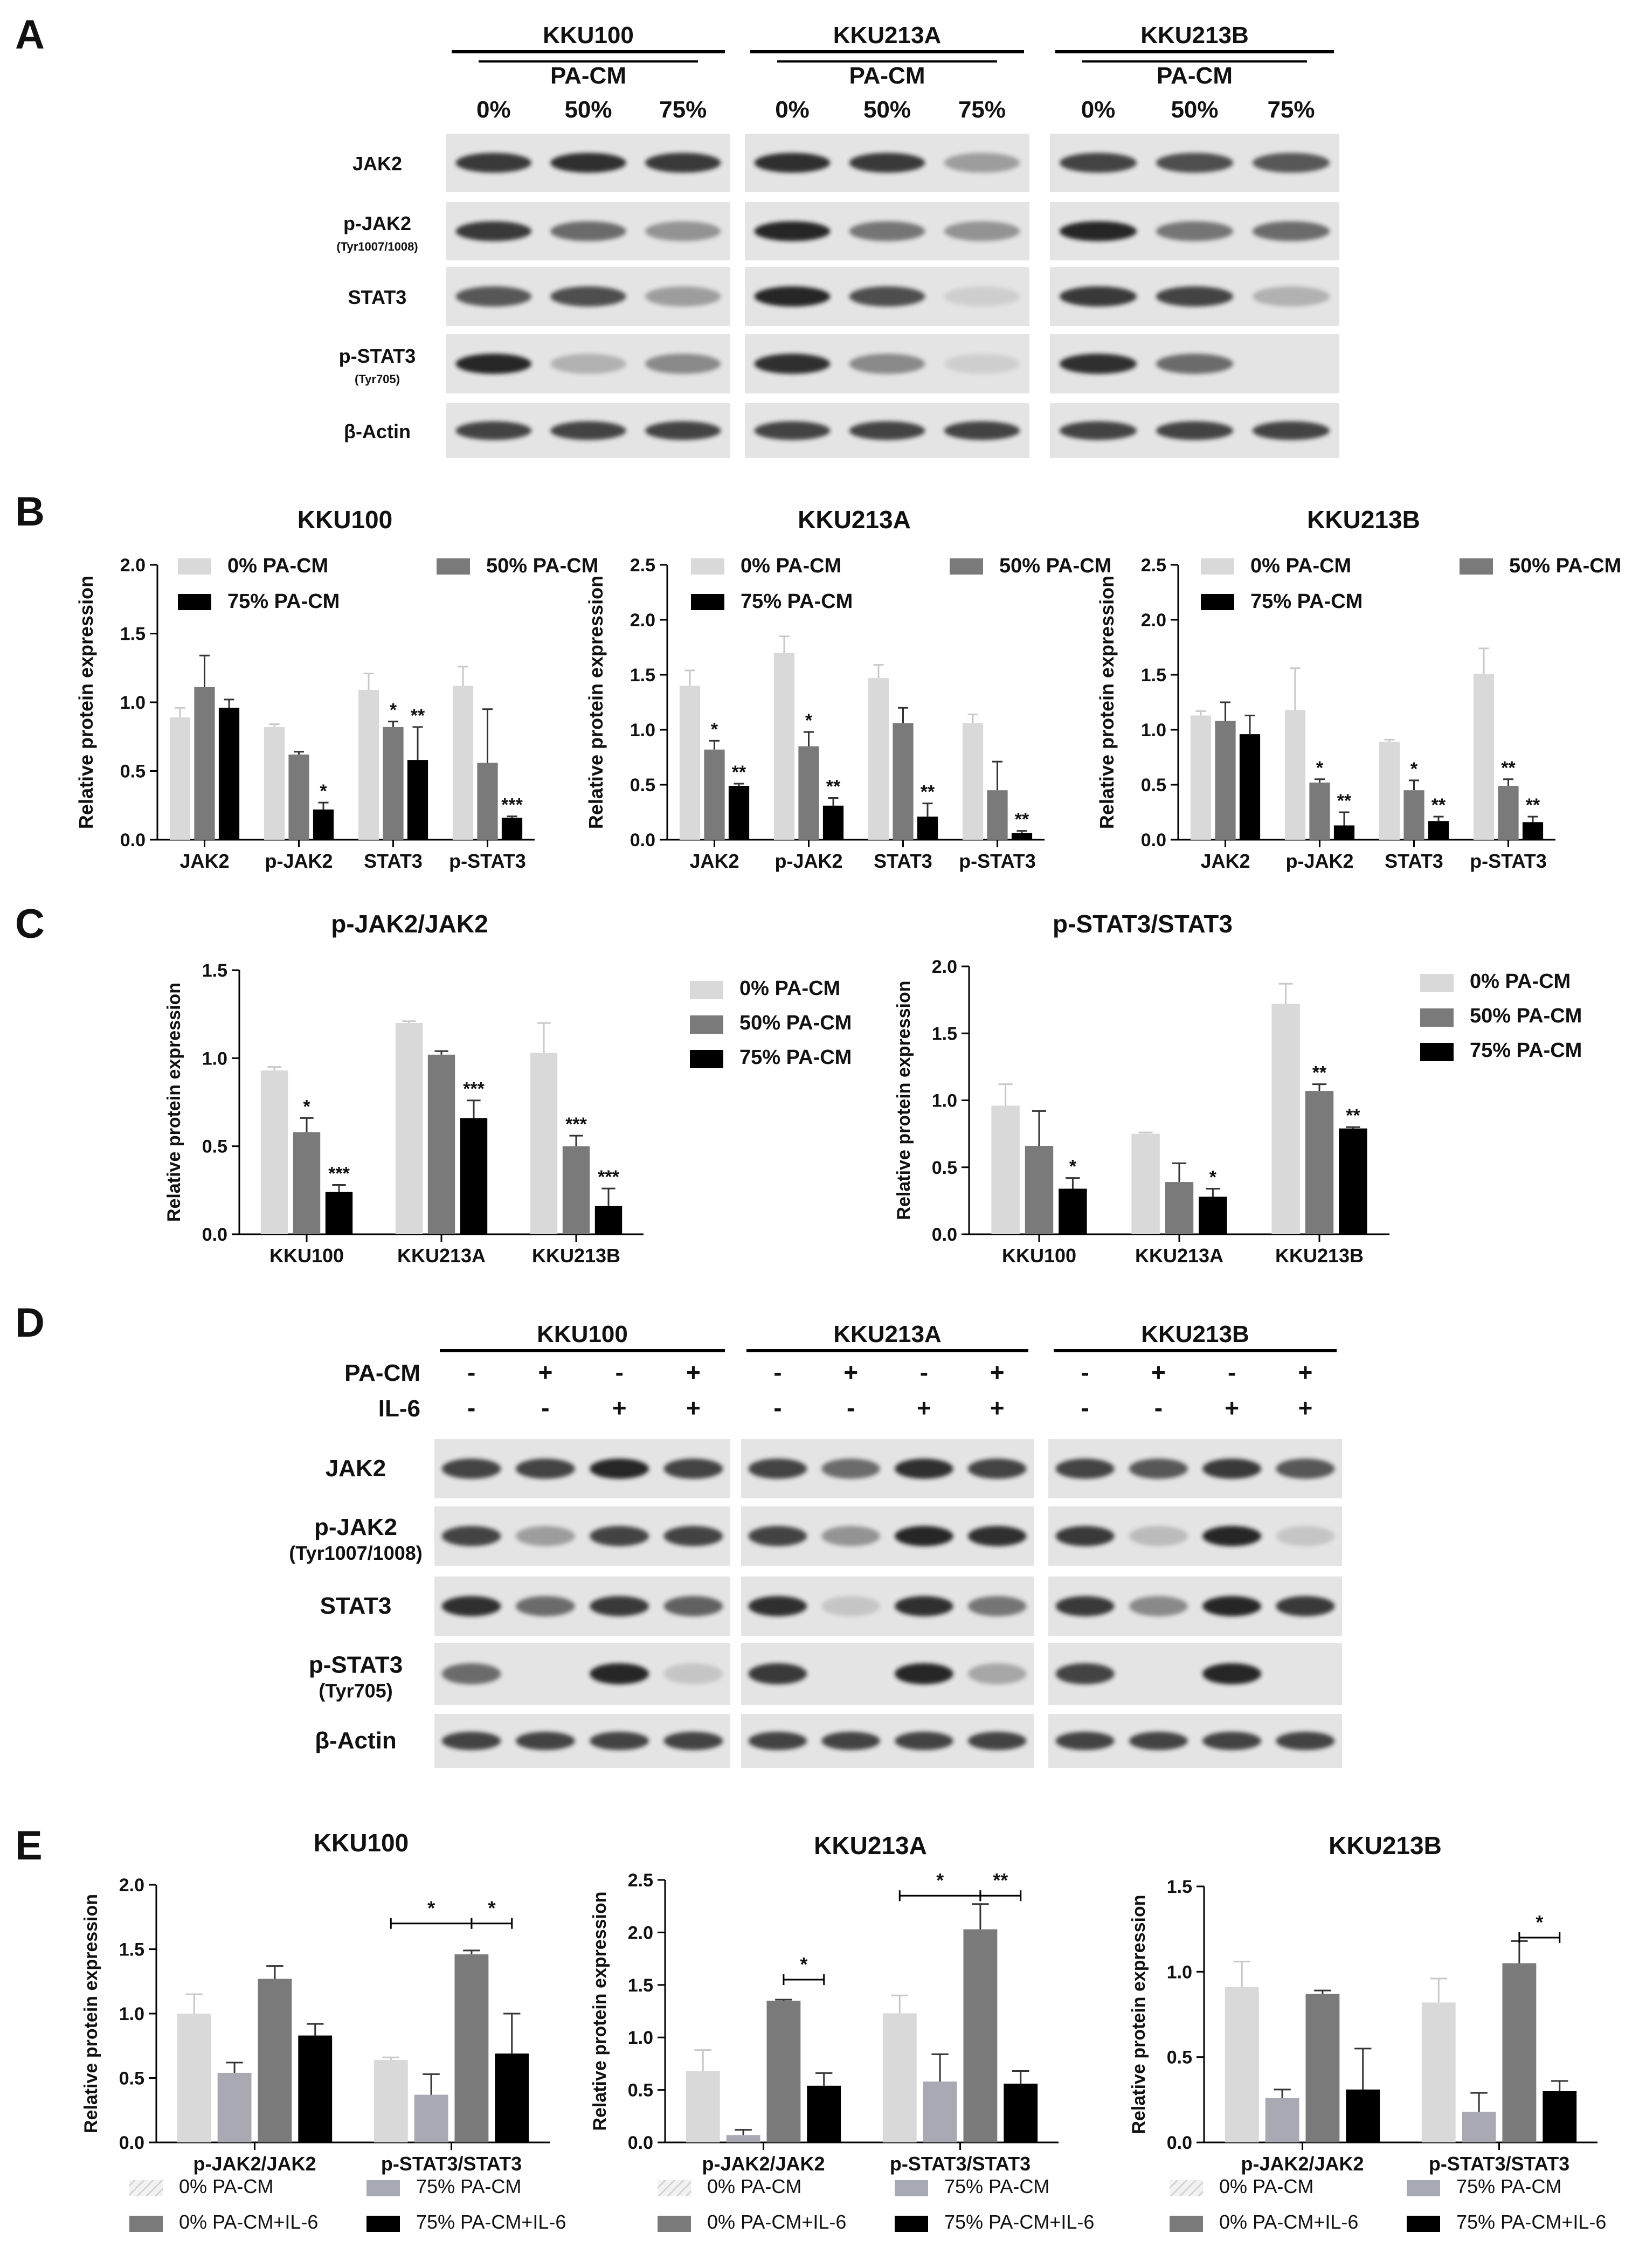 The image size is (1639, 2268). I want to click on protein-label: β-Actin, so click(377, 431).